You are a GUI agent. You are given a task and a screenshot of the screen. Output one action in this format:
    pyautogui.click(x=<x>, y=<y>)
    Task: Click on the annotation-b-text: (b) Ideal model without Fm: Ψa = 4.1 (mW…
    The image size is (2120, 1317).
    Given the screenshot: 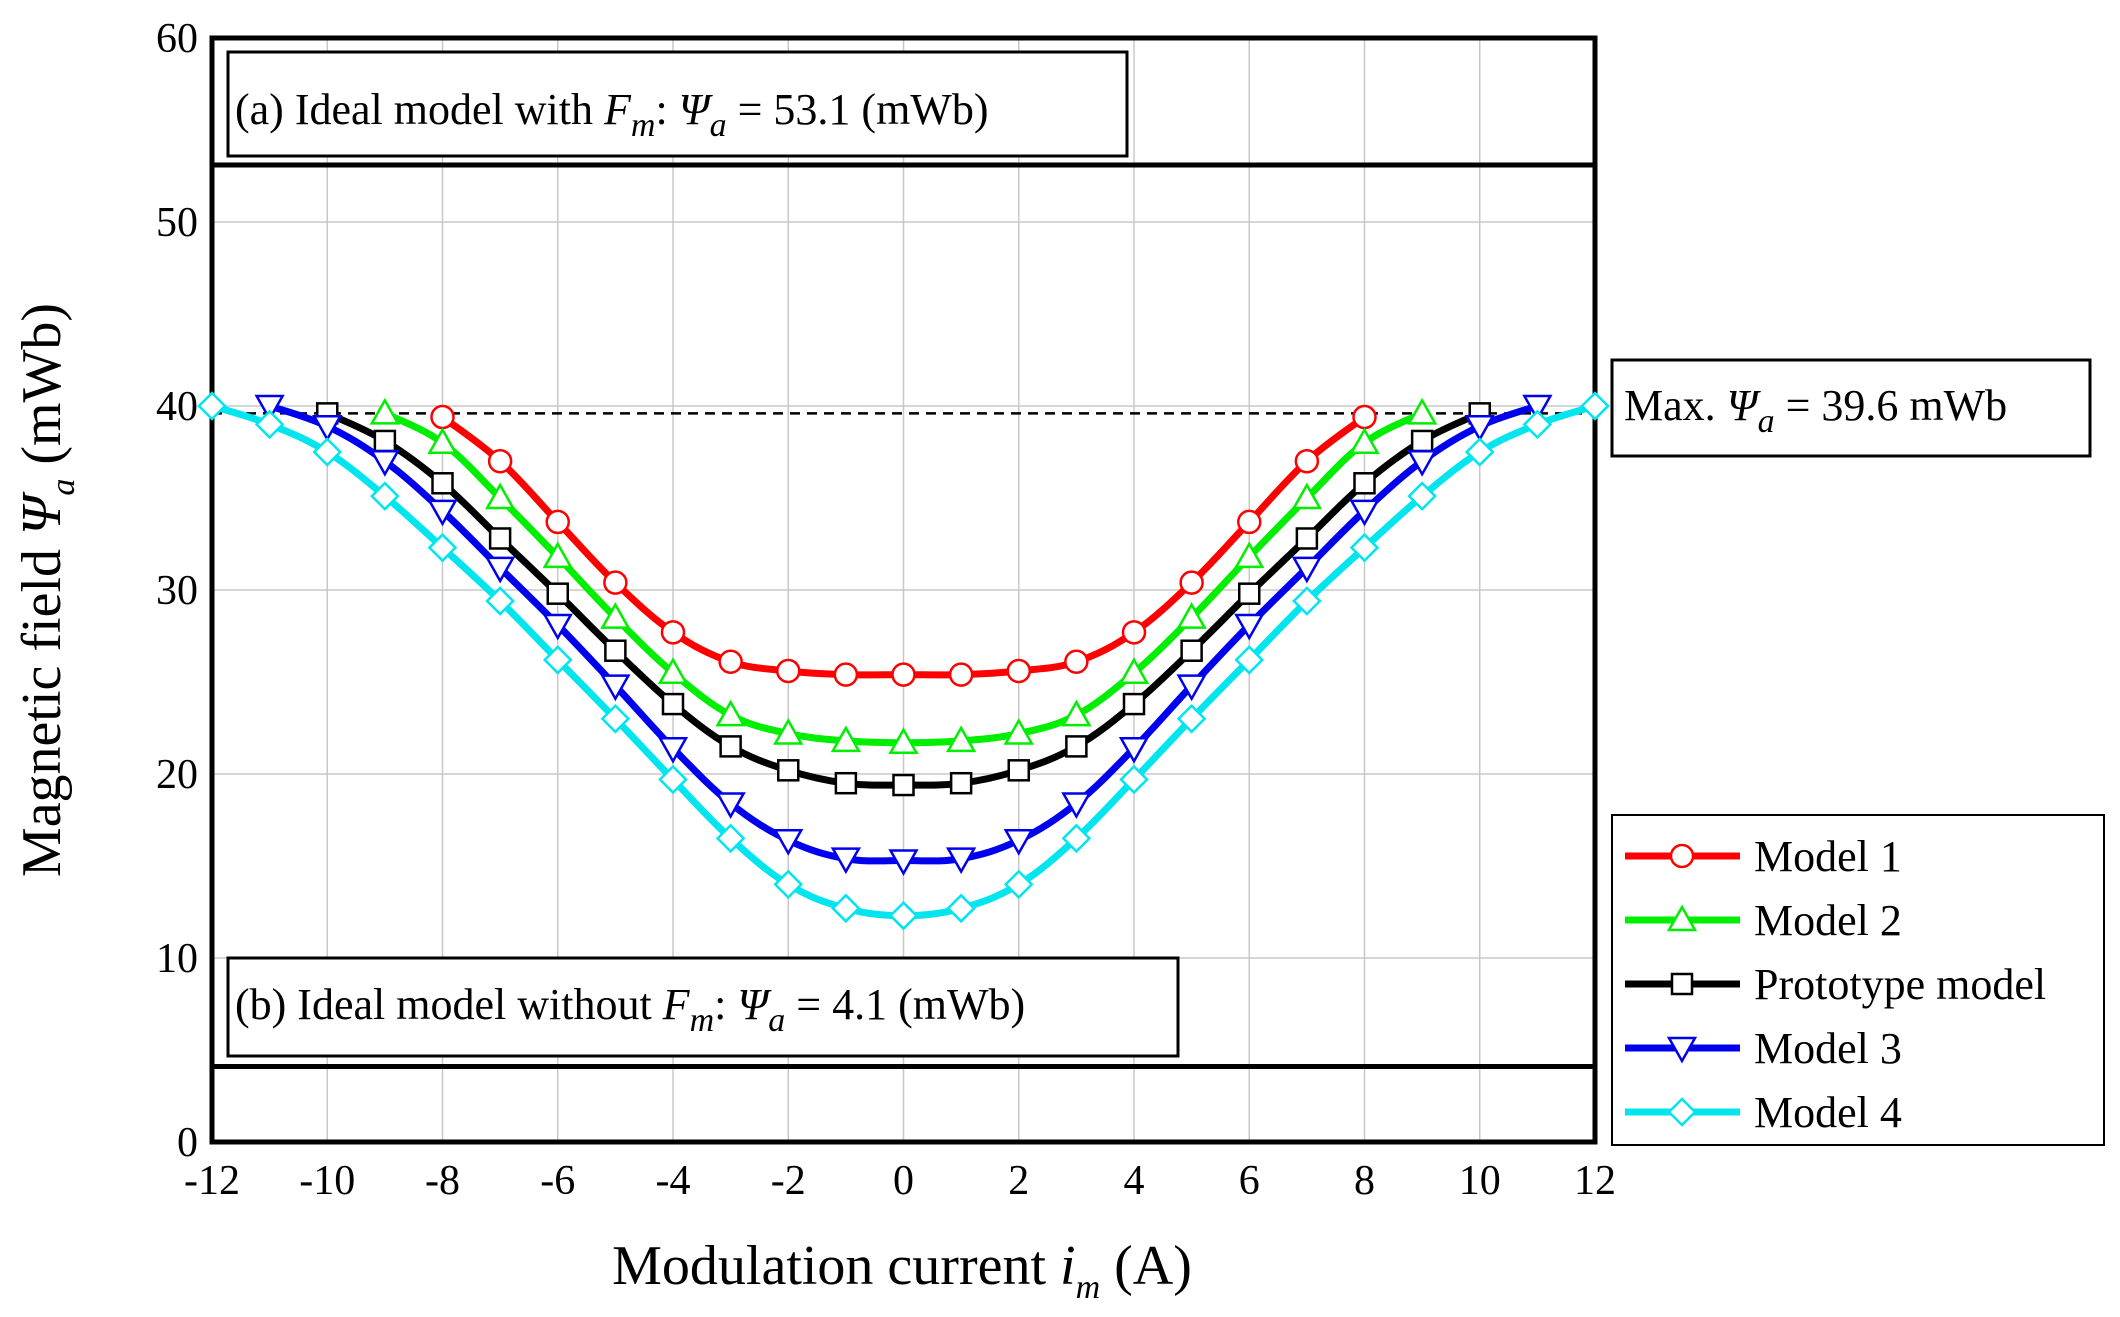 What is the action you would take?
    pyautogui.click(x=630, y=1009)
    